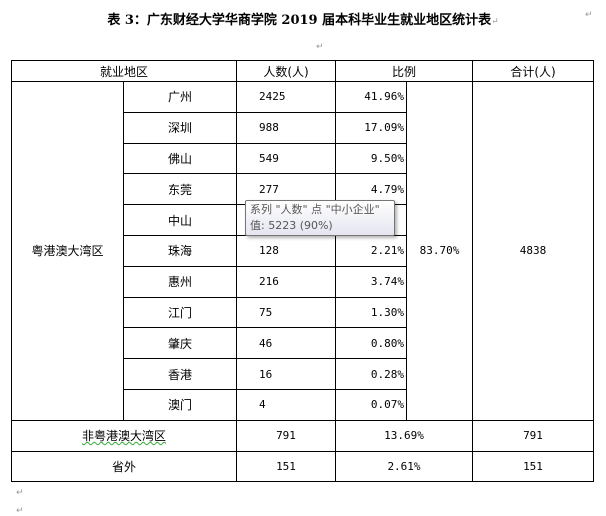 The height and width of the screenshot is (516, 606). What do you see at coordinates (286, 374) in the screenshot?
I see `city-count: 16` at bounding box center [286, 374].